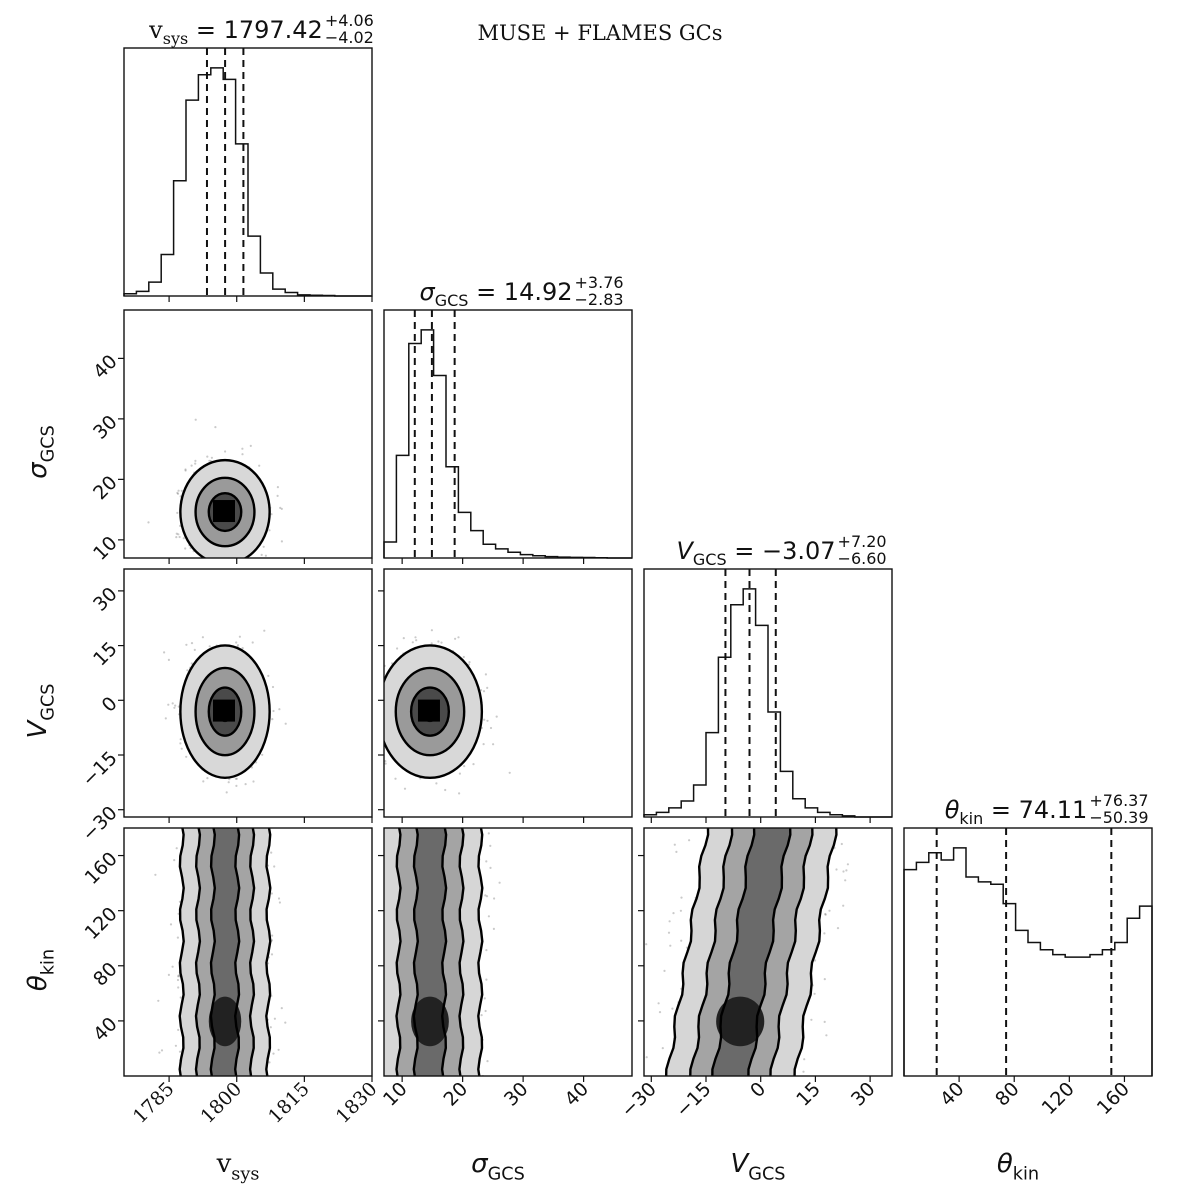 The height and width of the screenshot is (1200, 1200). What do you see at coordinates (105, 367) in the screenshot?
I see `y-tick-label: 40` at bounding box center [105, 367].